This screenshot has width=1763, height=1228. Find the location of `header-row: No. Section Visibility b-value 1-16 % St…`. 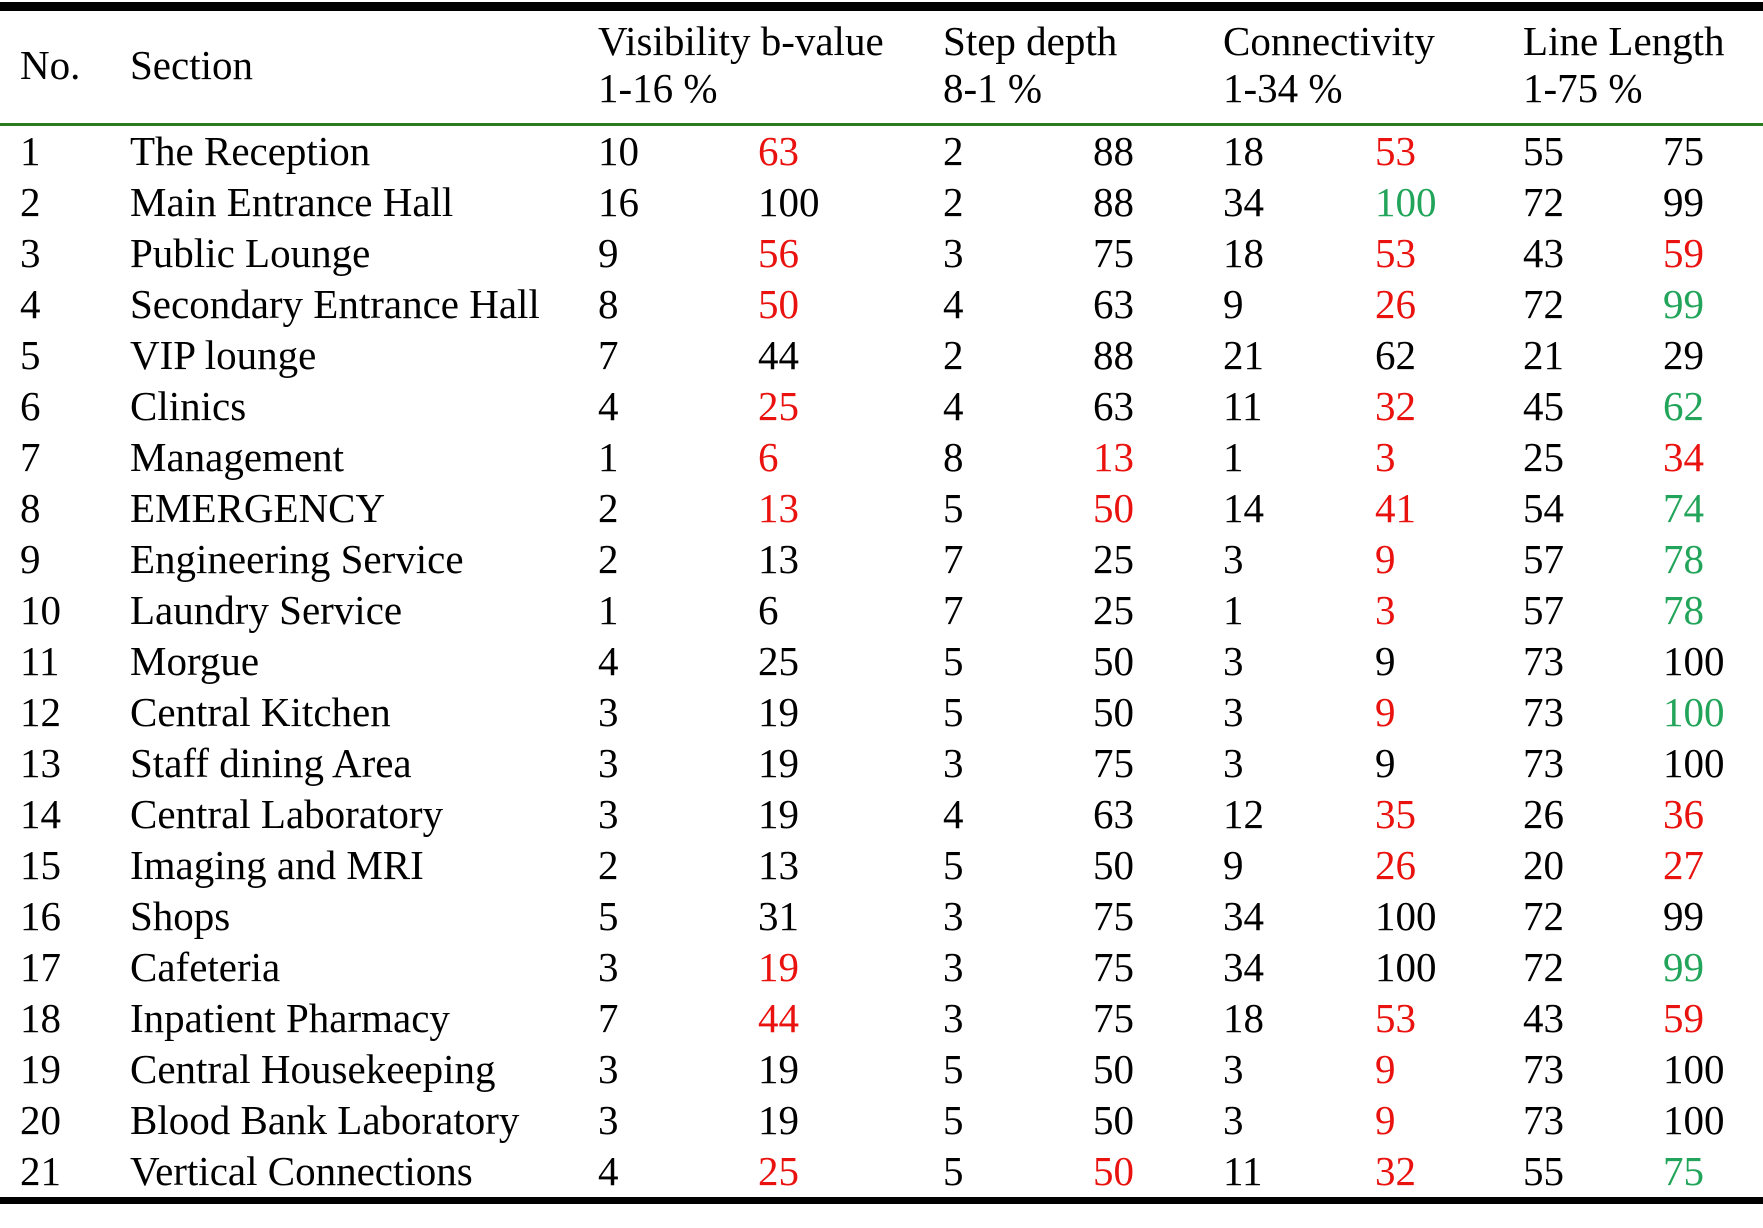

header-row: No. Section Visibility b-value 1-16 % St… is located at coordinates (881, 66).